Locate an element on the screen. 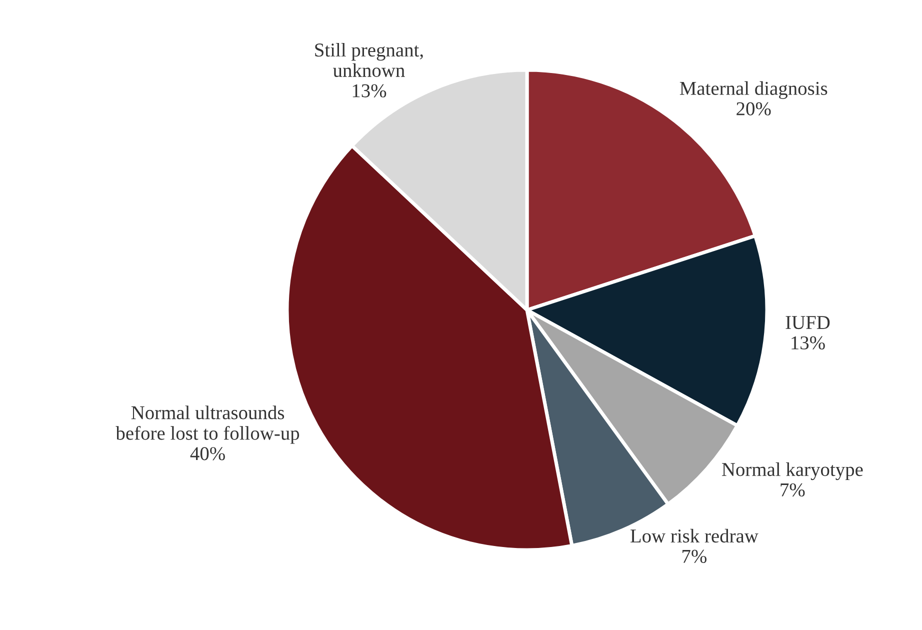  slice-label: Normal karyotype is located at coordinates (792, 471).